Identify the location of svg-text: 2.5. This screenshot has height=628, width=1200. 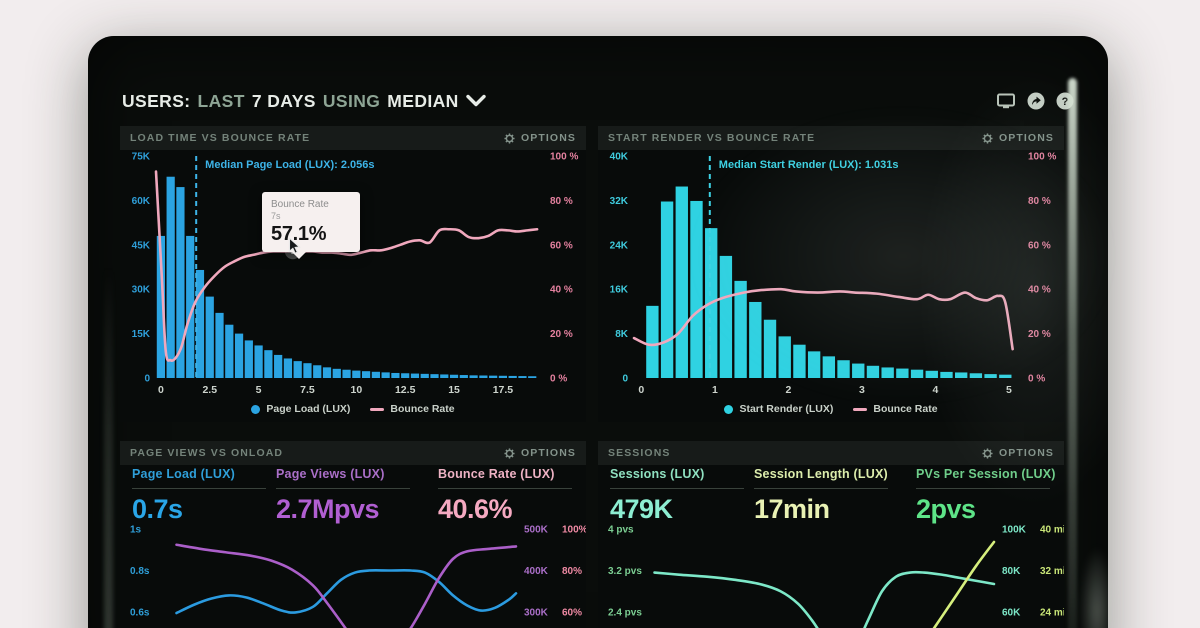
(209, 390).